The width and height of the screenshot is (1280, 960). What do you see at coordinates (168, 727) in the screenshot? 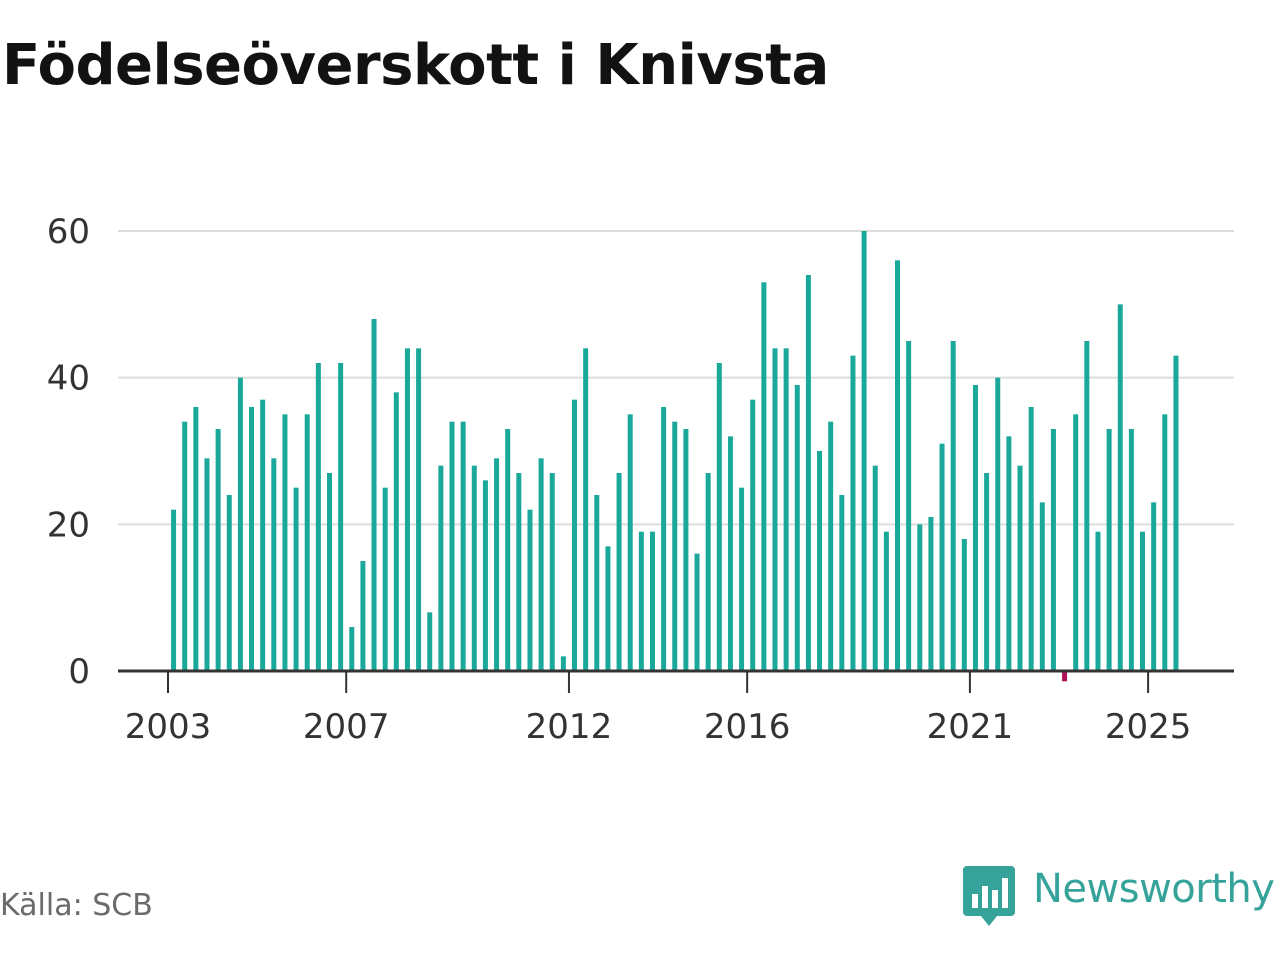
I see `x-tick-label: 2003` at bounding box center [168, 727].